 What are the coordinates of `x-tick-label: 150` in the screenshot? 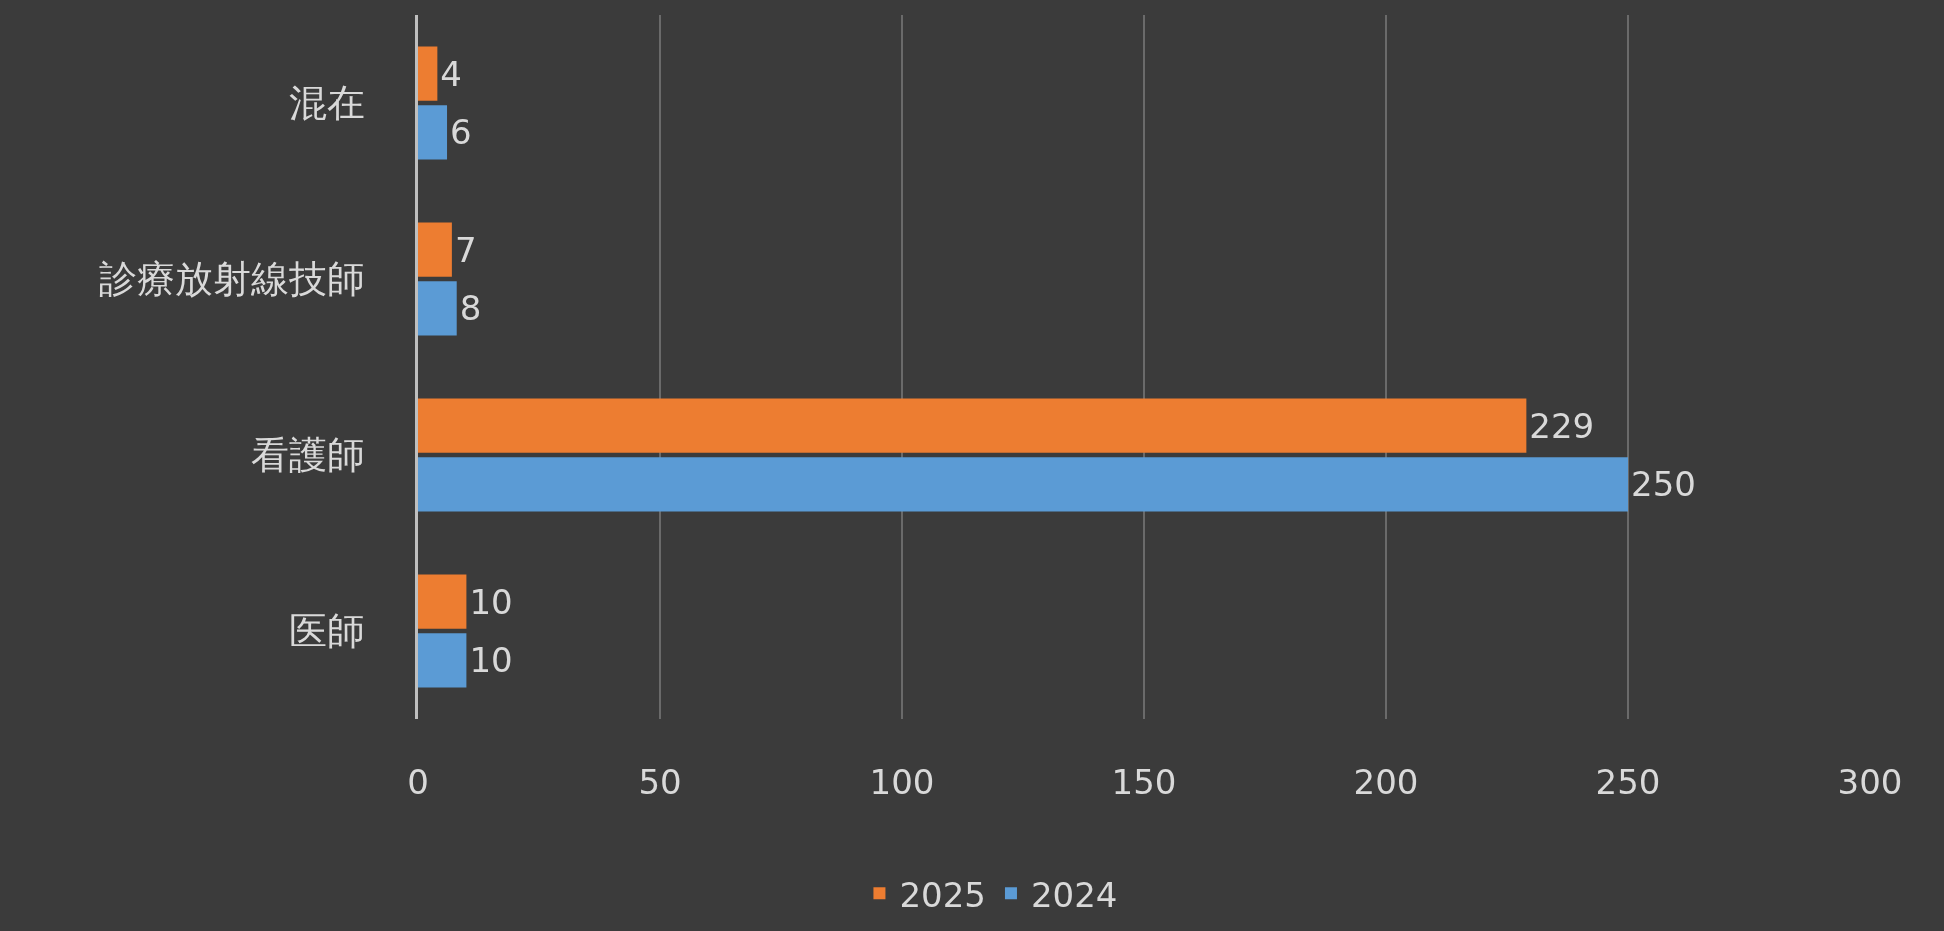 It's located at (1144, 782).